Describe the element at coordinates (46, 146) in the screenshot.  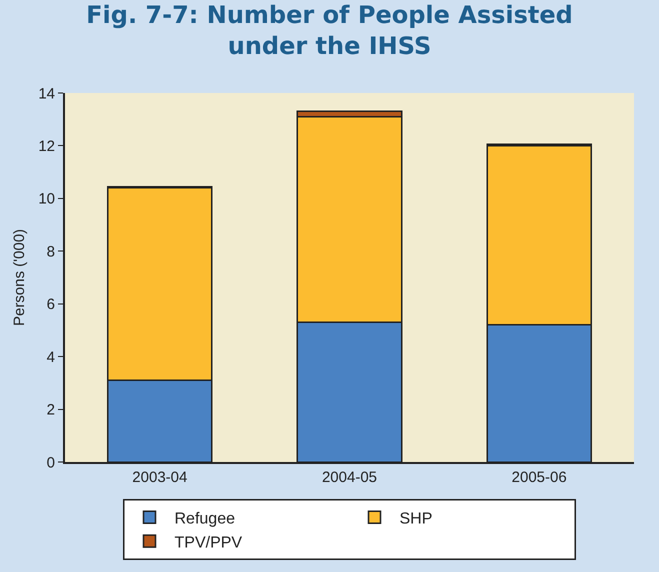
I see `y-tick-label: 12` at that location.